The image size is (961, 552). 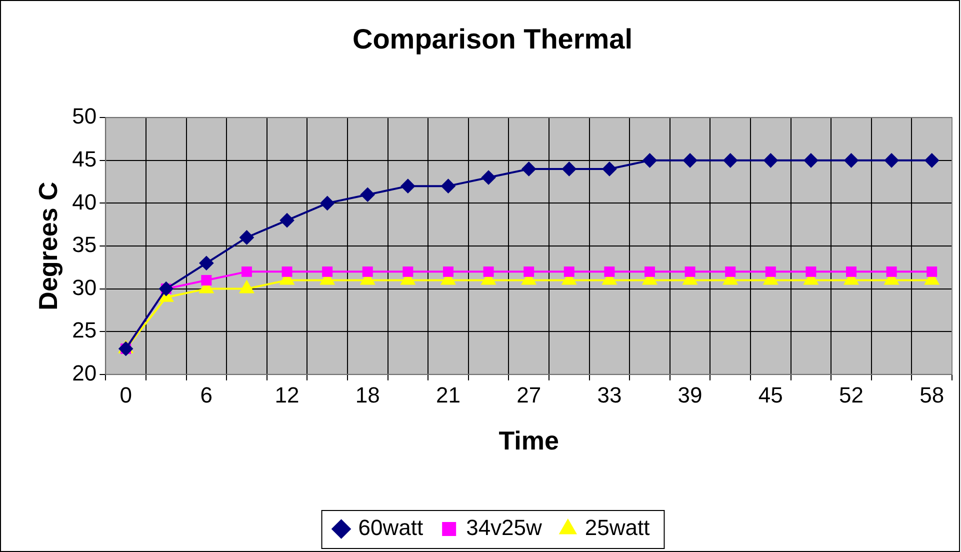 I want to click on y-tick-label: 30, so click(x=84, y=287).